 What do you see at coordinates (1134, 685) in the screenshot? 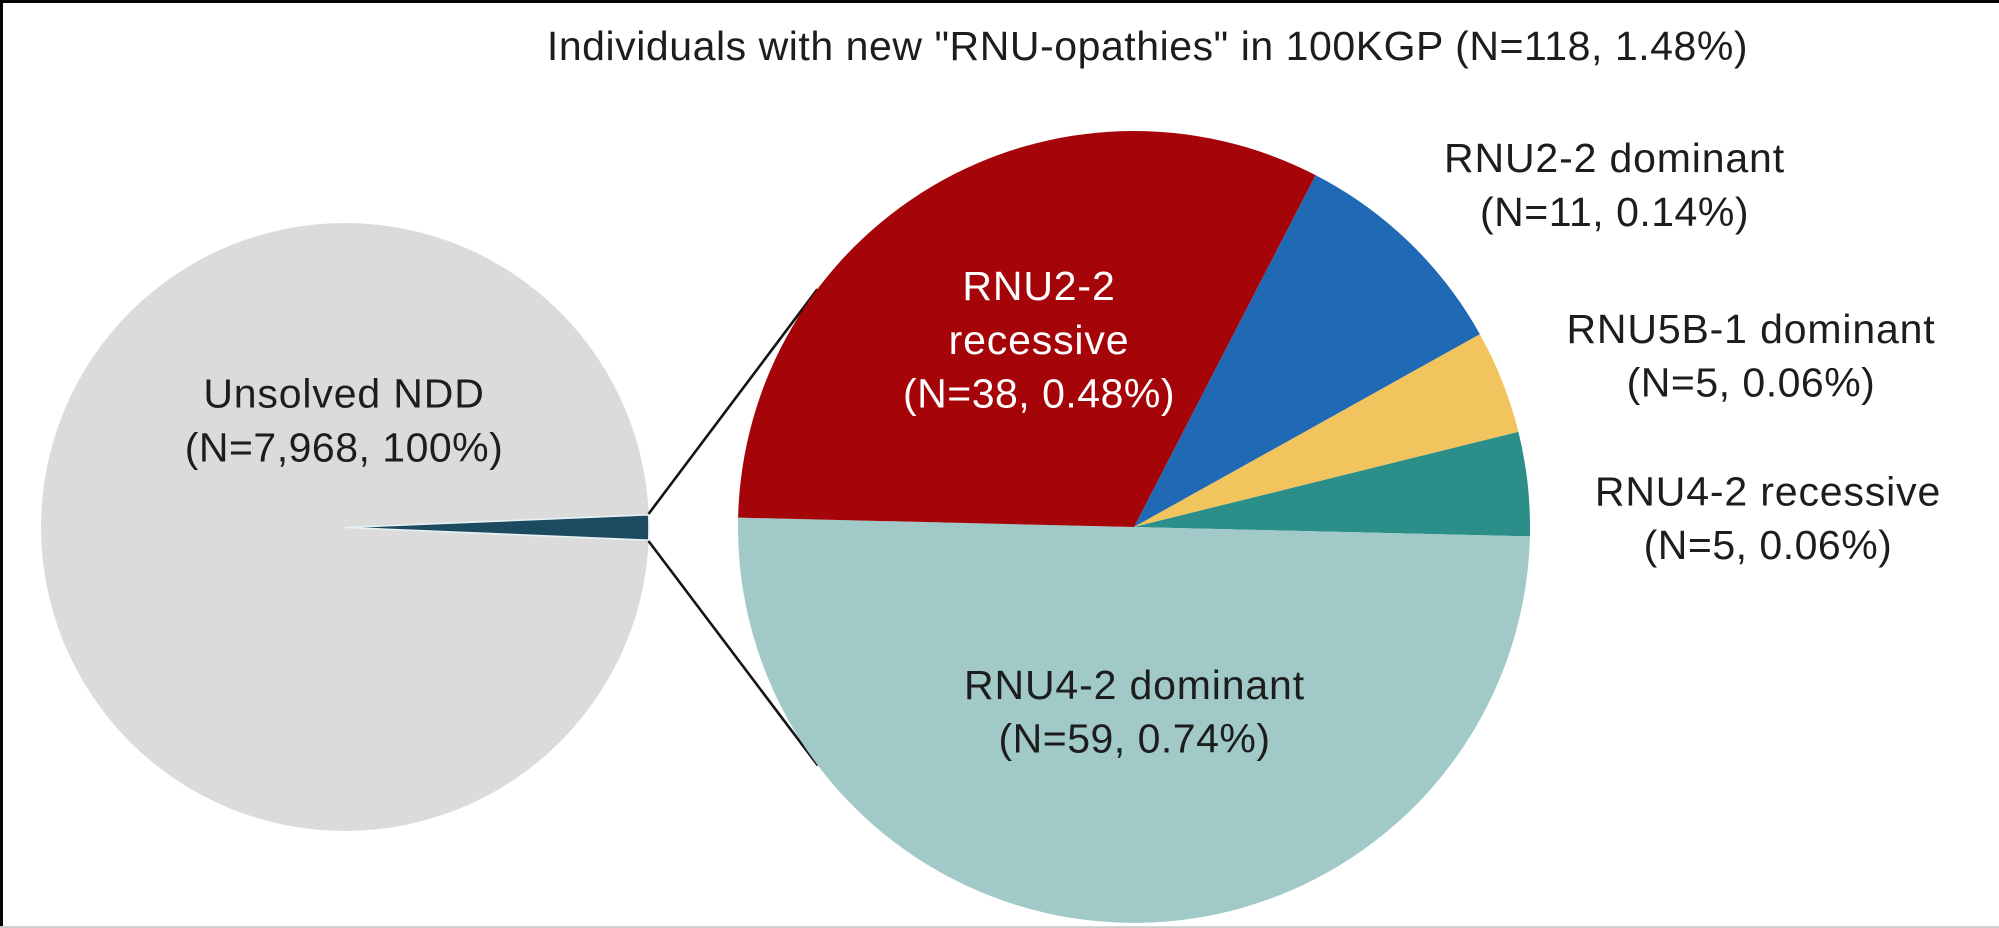
I see `svg-text: RNU4-2 dominant` at bounding box center [1134, 685].